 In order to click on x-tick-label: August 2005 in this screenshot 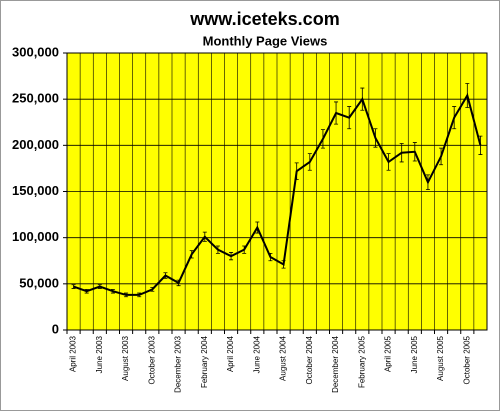, I will do `click(440, 357)`.